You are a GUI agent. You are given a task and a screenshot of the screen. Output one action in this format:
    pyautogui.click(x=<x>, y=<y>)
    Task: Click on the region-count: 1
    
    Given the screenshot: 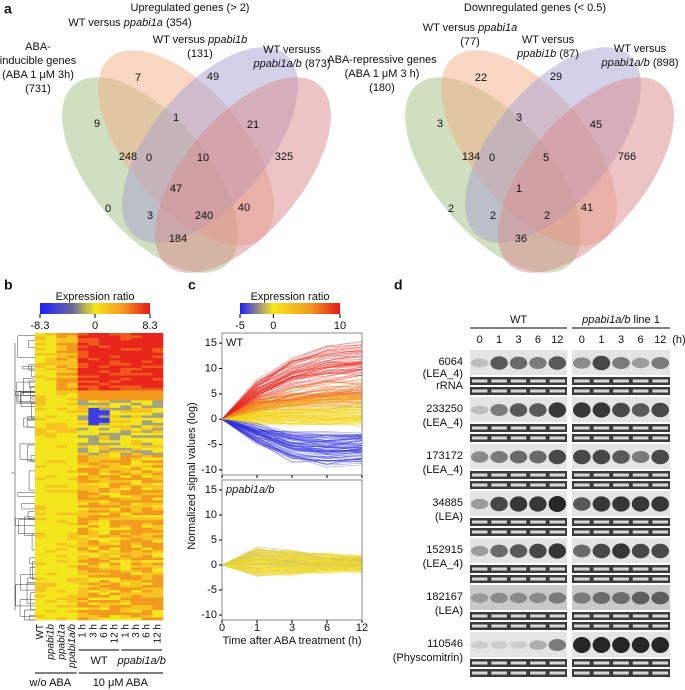 What is the action you would take?
    pyautogui.click(x=519, y=189)
    